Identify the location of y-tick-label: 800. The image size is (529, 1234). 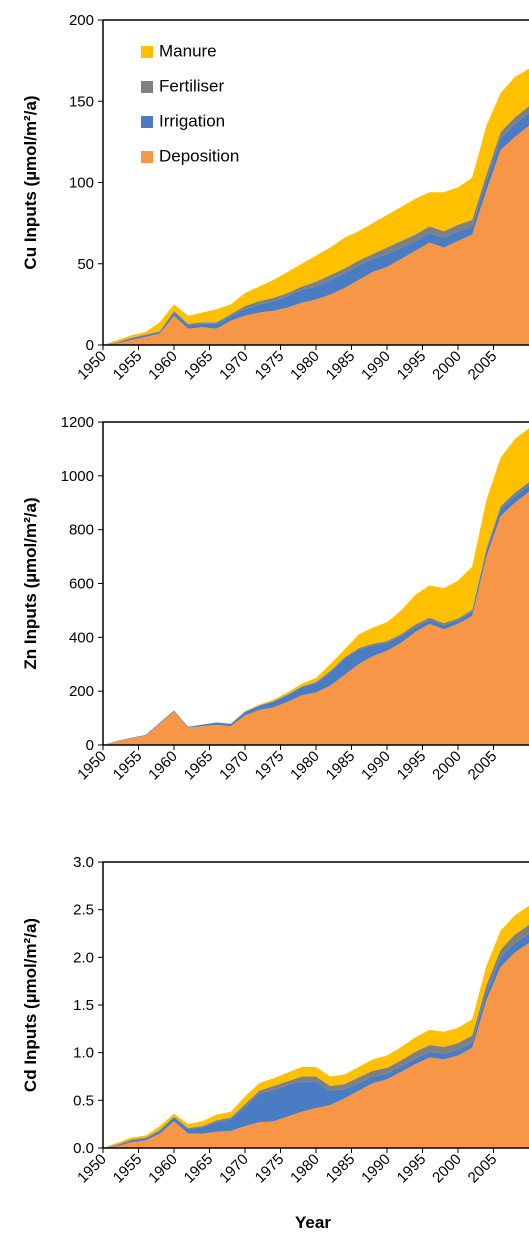
(81, 530).